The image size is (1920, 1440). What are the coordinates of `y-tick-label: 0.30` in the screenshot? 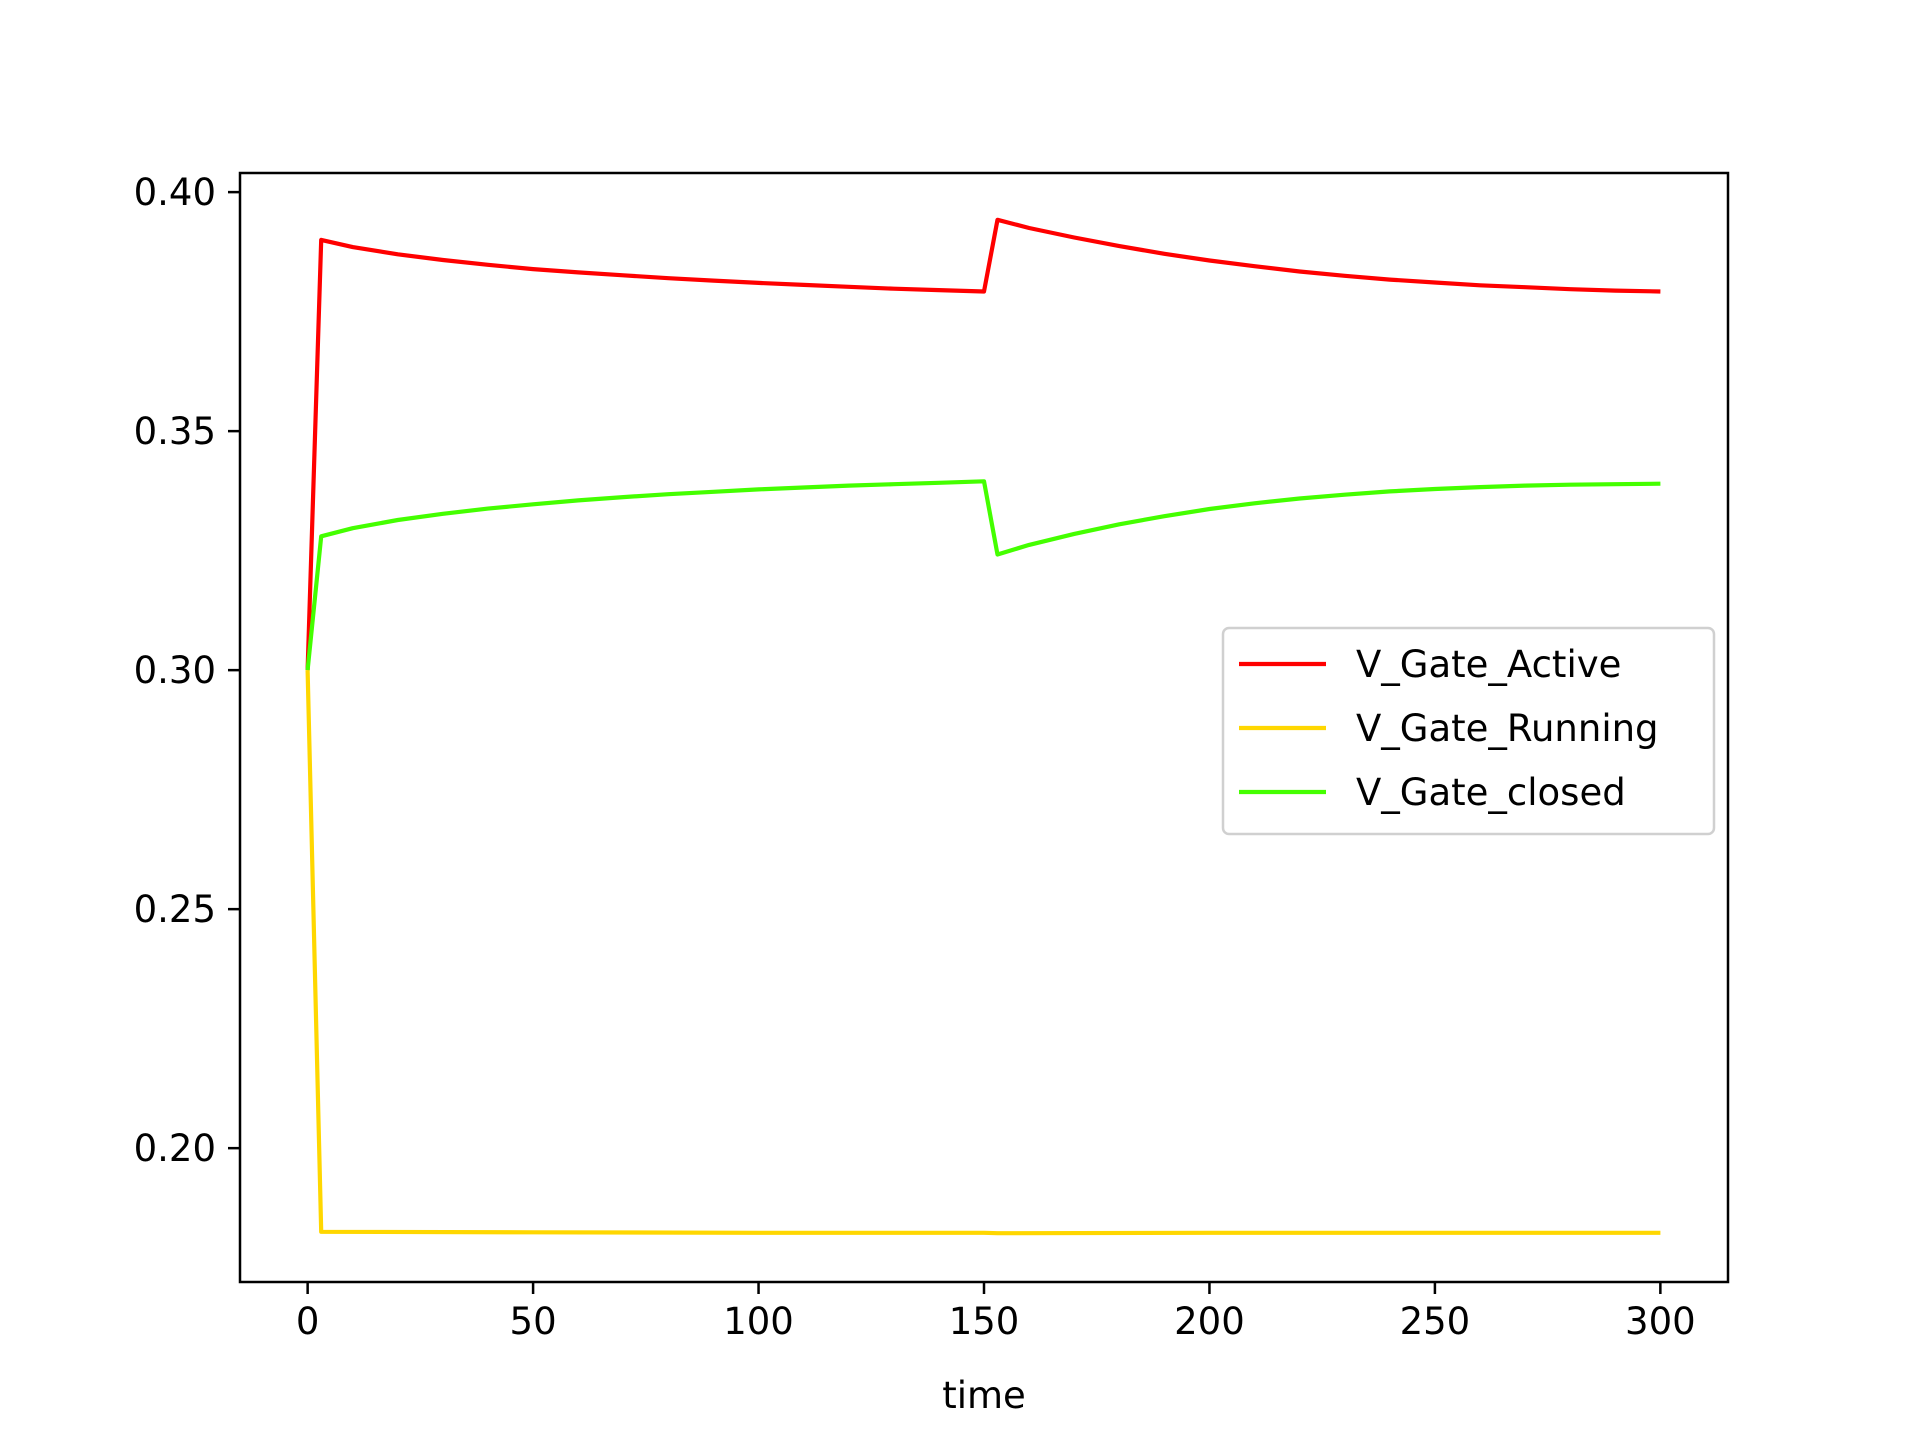 It's located at (175, 670).